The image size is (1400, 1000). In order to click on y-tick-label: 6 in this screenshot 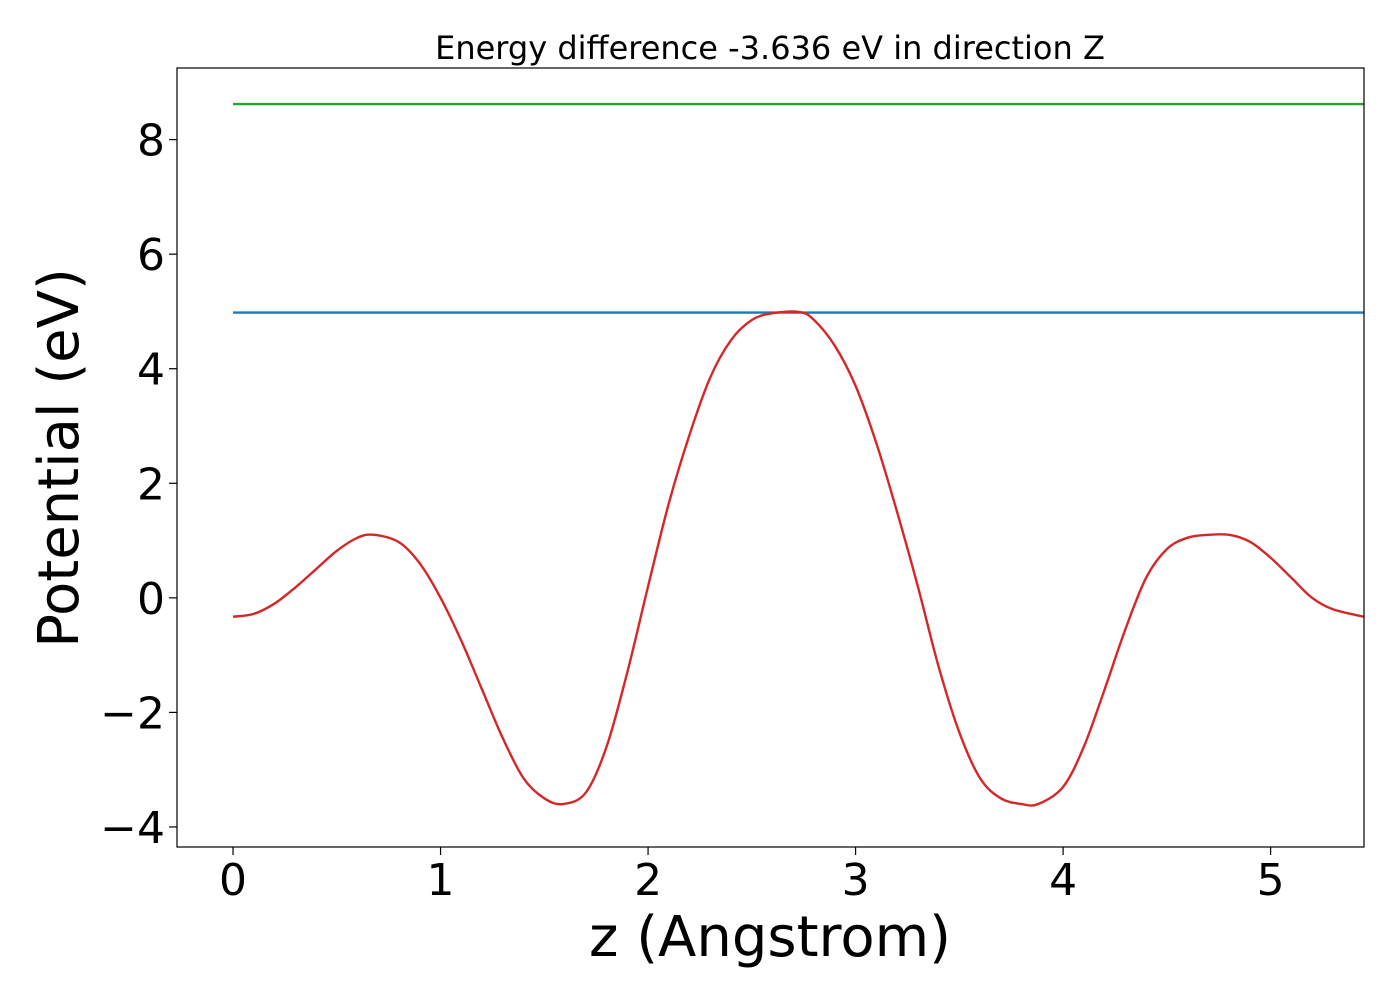, I will do `click(151, 255)`.